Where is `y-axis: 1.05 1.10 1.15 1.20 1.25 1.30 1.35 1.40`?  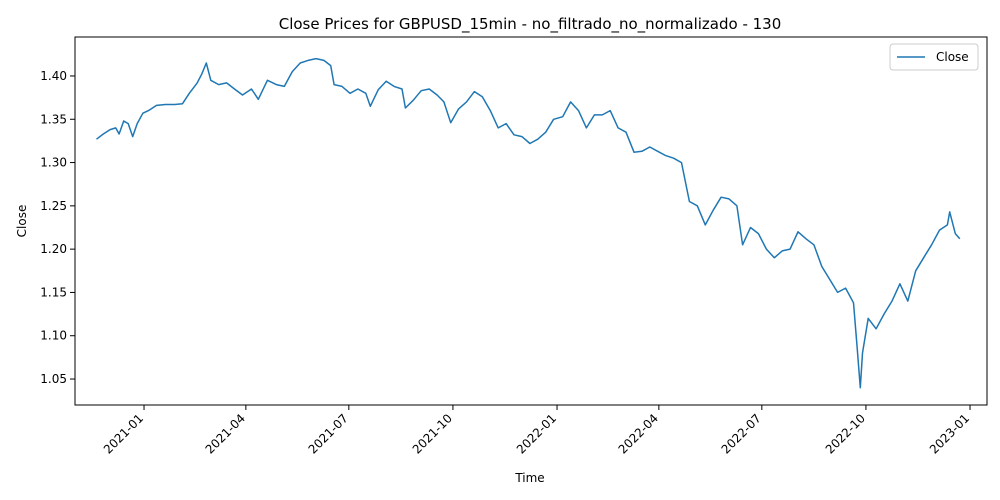 y-axis: 1.05 1.10 1.15 1.20 1.25 1.30 1.35 1.40 is located at coordinates (57, 227).